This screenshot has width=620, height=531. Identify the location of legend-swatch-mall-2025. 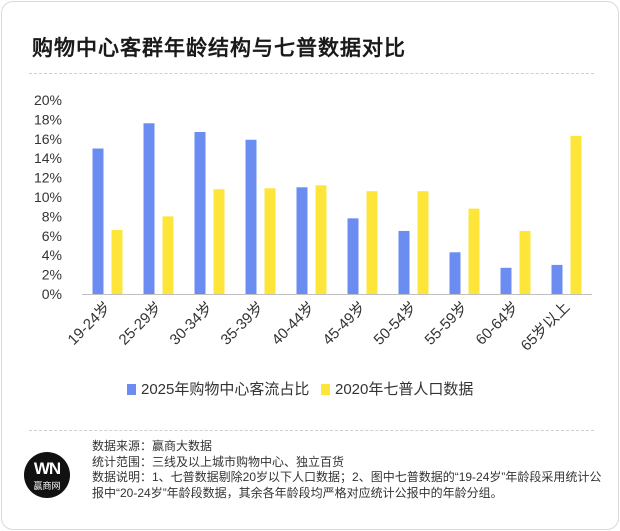
(131, 389).